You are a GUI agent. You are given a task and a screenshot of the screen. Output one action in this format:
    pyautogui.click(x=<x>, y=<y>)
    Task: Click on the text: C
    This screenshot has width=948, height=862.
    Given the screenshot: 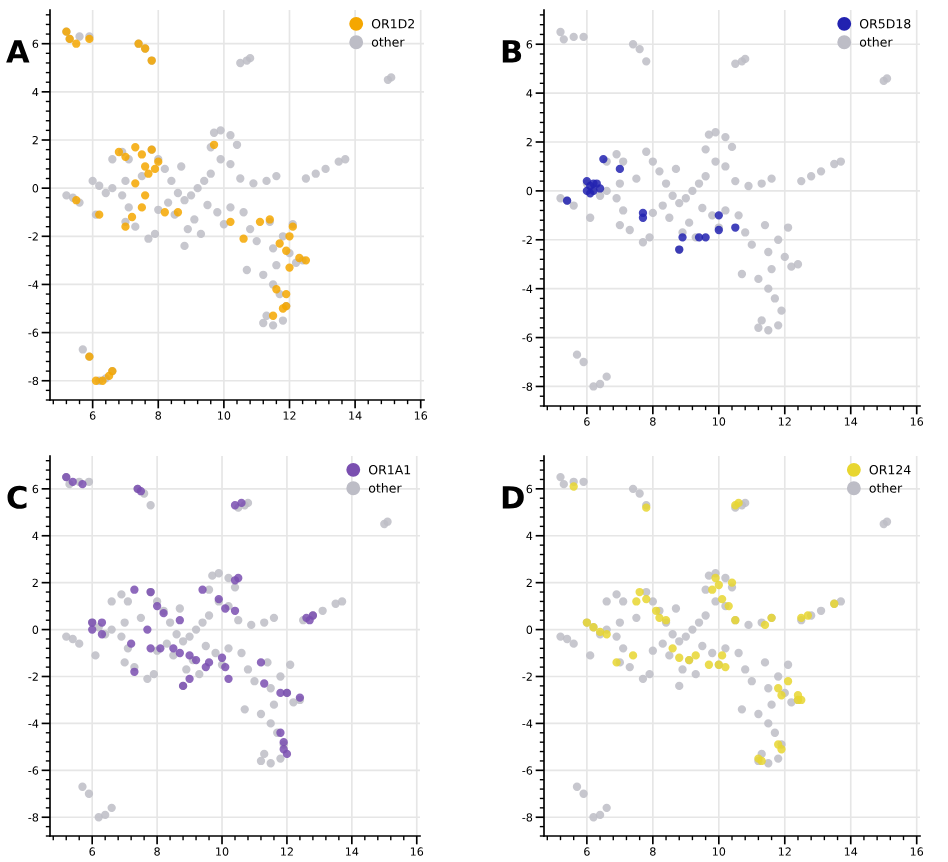 What is the action you would take?
    pyautogui.click(x=17, y=497)
    